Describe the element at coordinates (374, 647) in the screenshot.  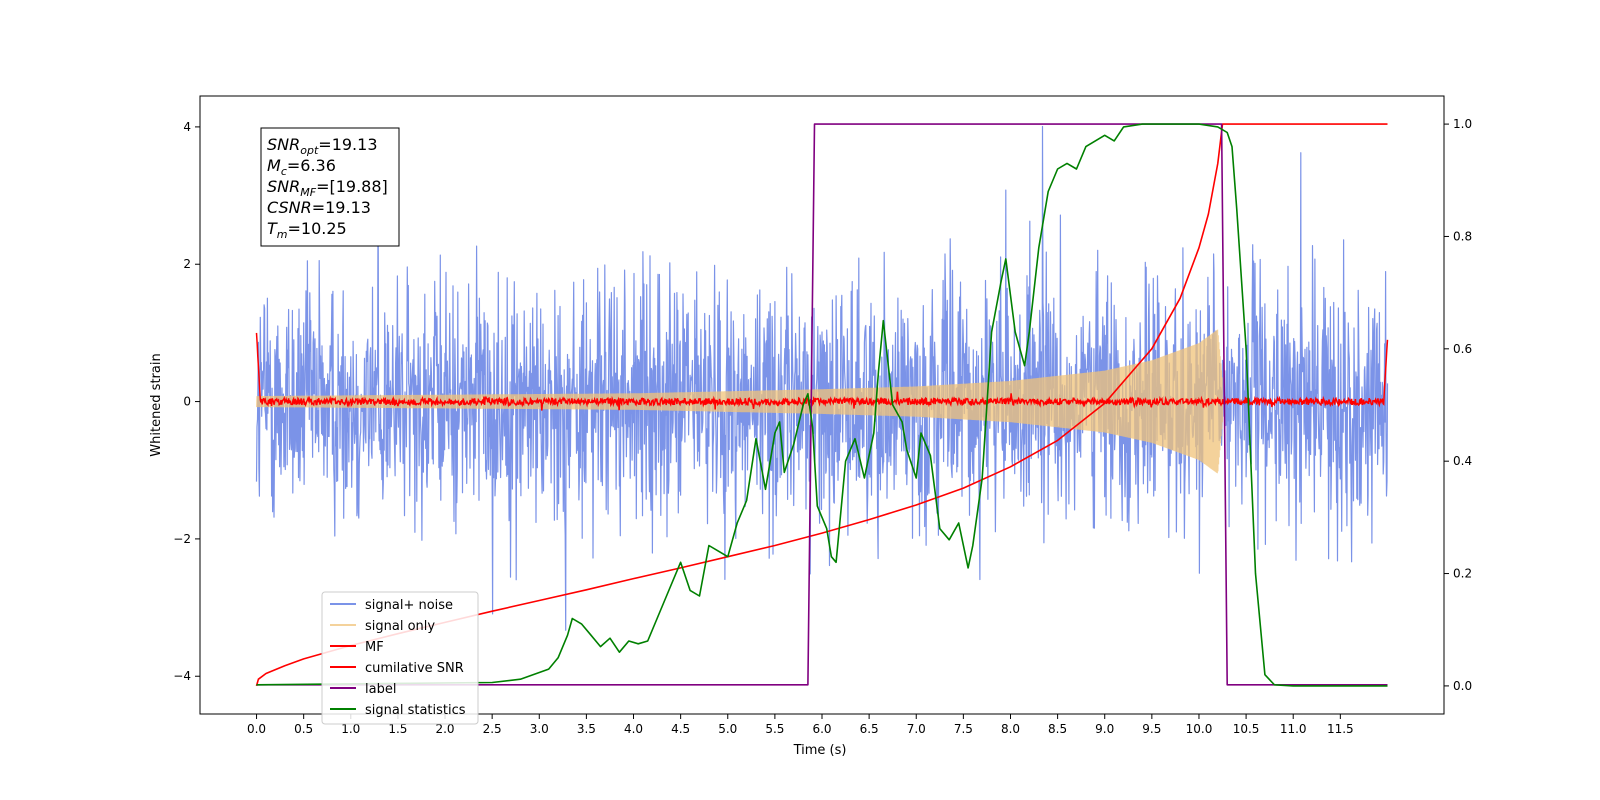
I see `legend-mf-label: MF` at that location.